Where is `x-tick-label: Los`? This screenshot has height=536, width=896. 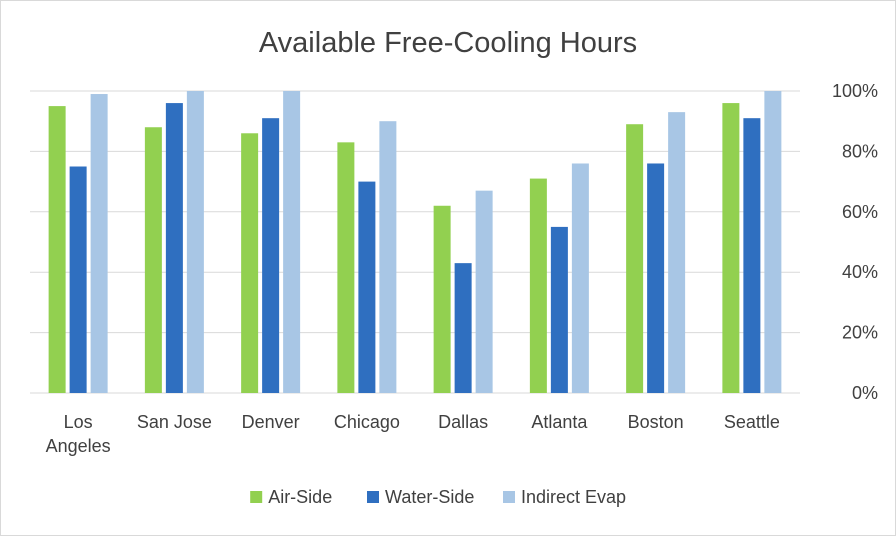
x-tick-label: Los is located at coordinates (78, 422).